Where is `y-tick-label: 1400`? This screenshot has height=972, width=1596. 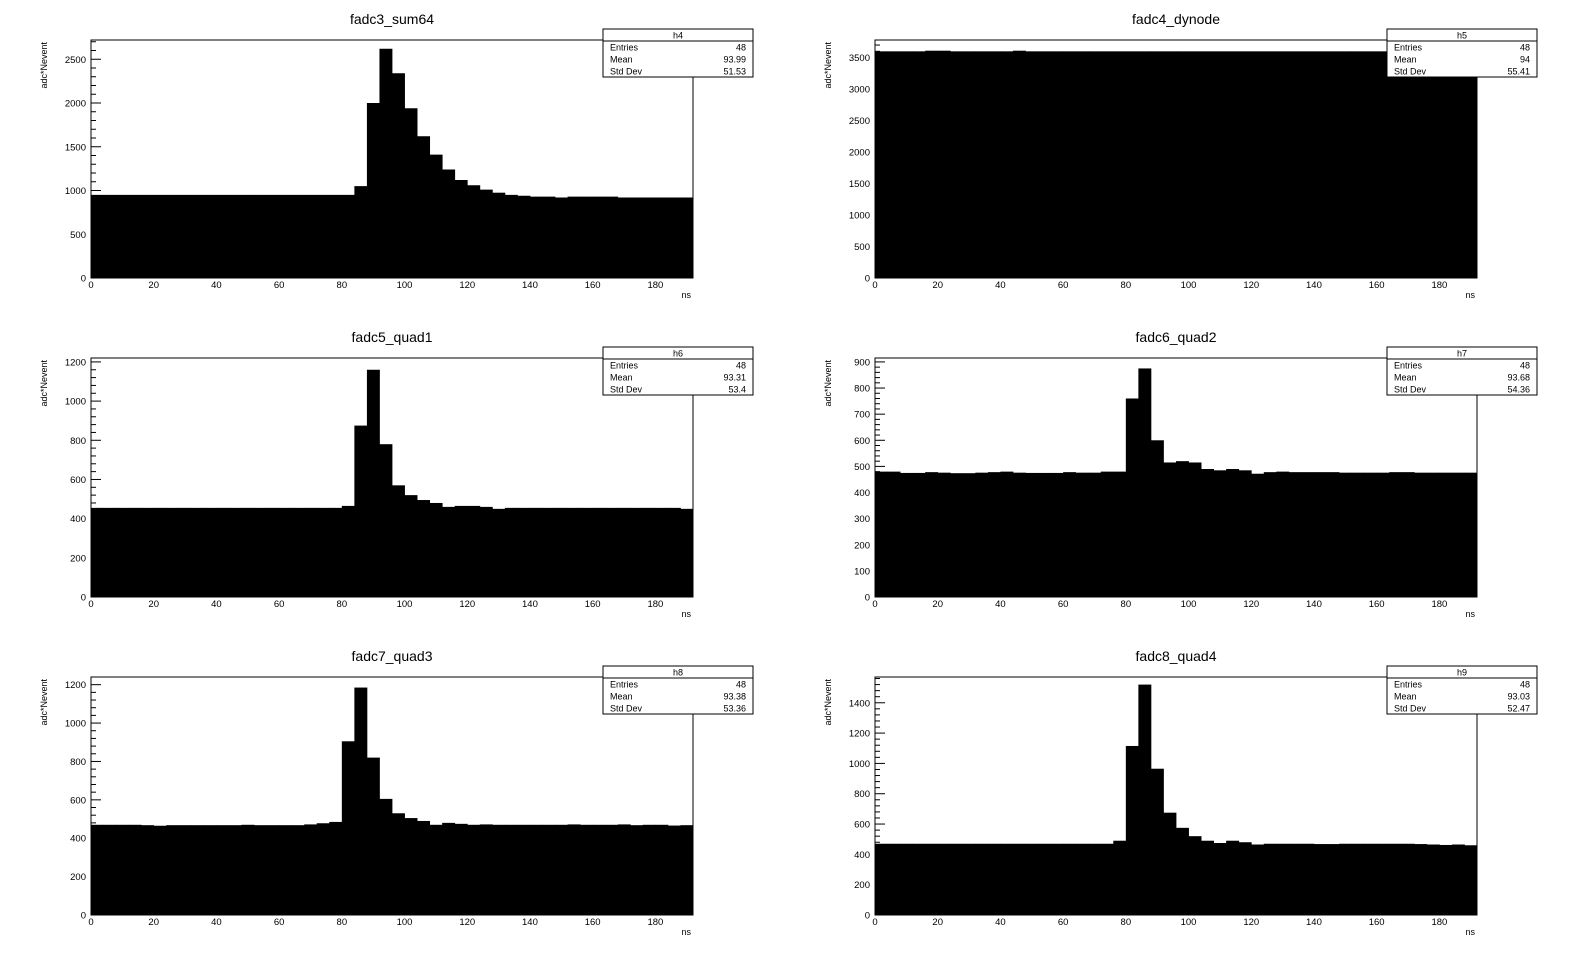
y-tick-label: 1400 is located at coordinates (859, 703).